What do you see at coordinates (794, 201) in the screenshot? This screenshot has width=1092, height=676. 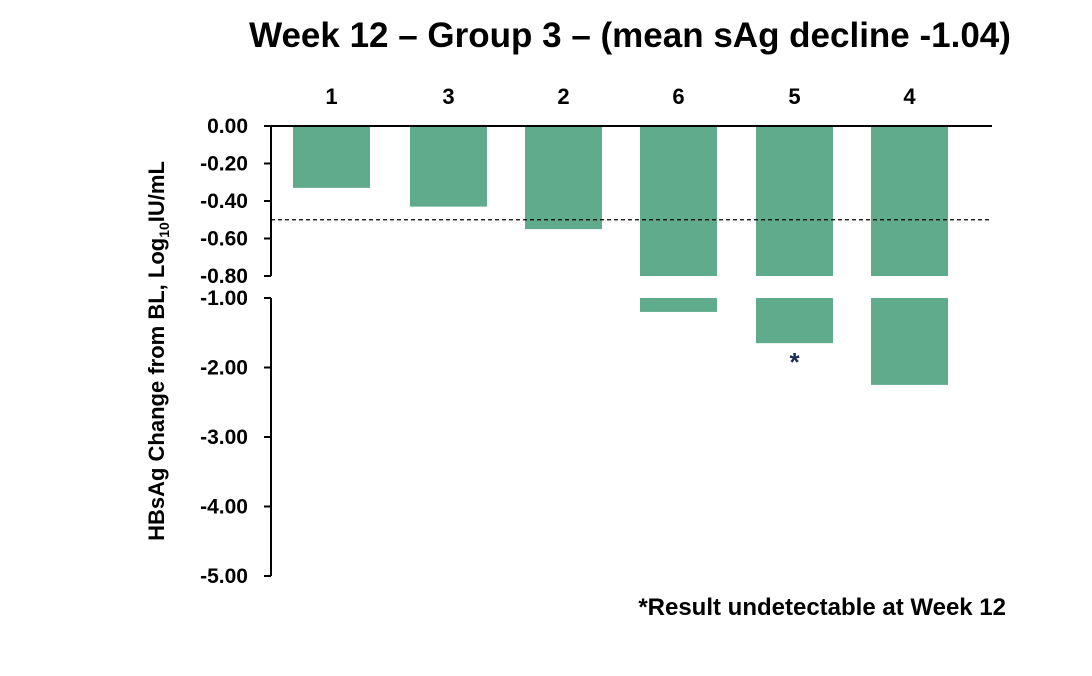 I see `bar-5-upper` at bounding box center [794, 201].